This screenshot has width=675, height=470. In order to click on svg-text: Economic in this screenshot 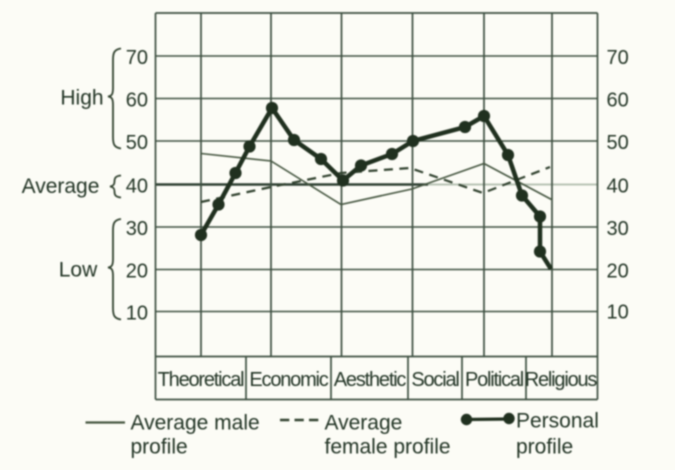, I will do `click(288, 380)`.